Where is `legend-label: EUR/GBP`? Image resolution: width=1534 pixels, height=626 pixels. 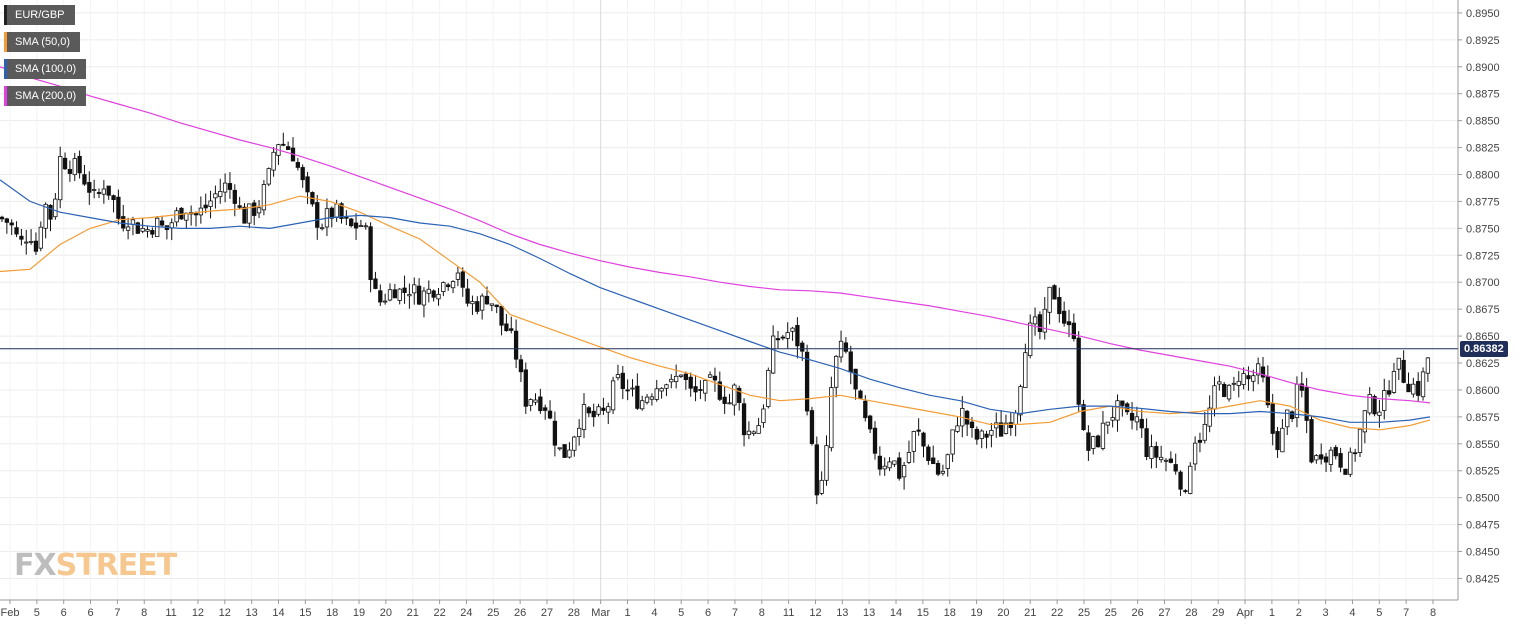
legend-label: EUR/GBP is located at coordinates (40, 15).